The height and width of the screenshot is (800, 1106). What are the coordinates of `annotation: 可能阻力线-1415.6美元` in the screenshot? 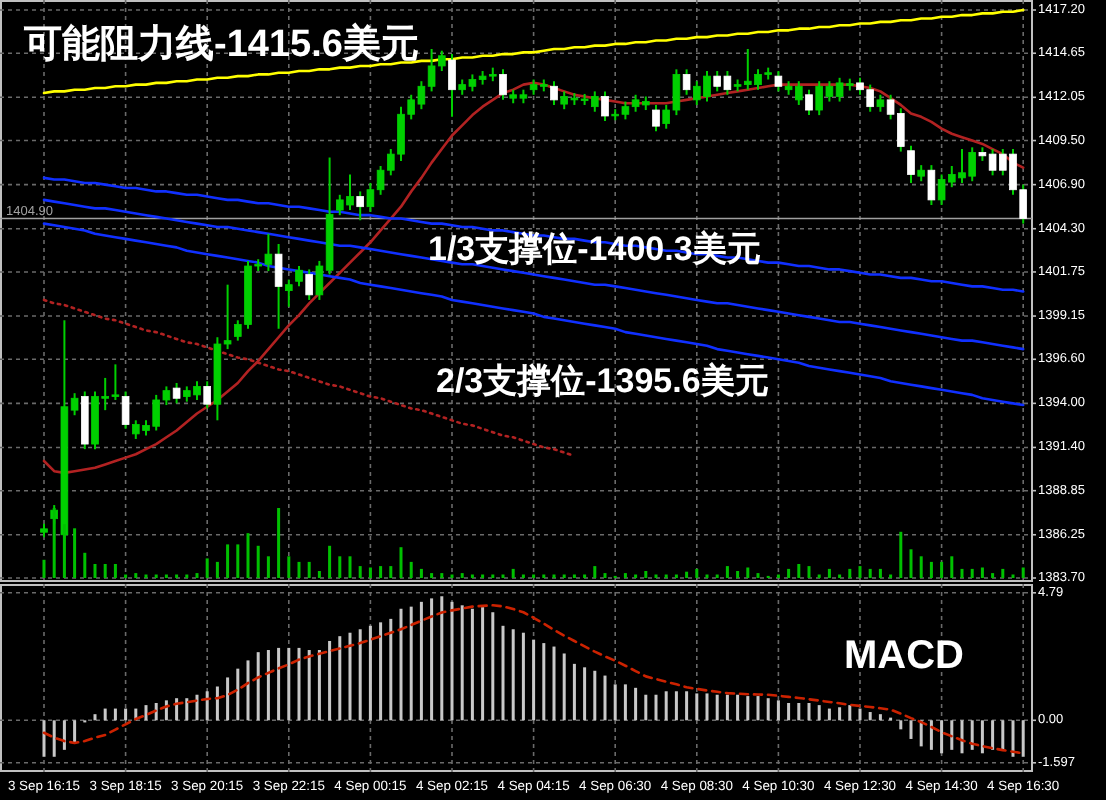 It's located at (220, 44).